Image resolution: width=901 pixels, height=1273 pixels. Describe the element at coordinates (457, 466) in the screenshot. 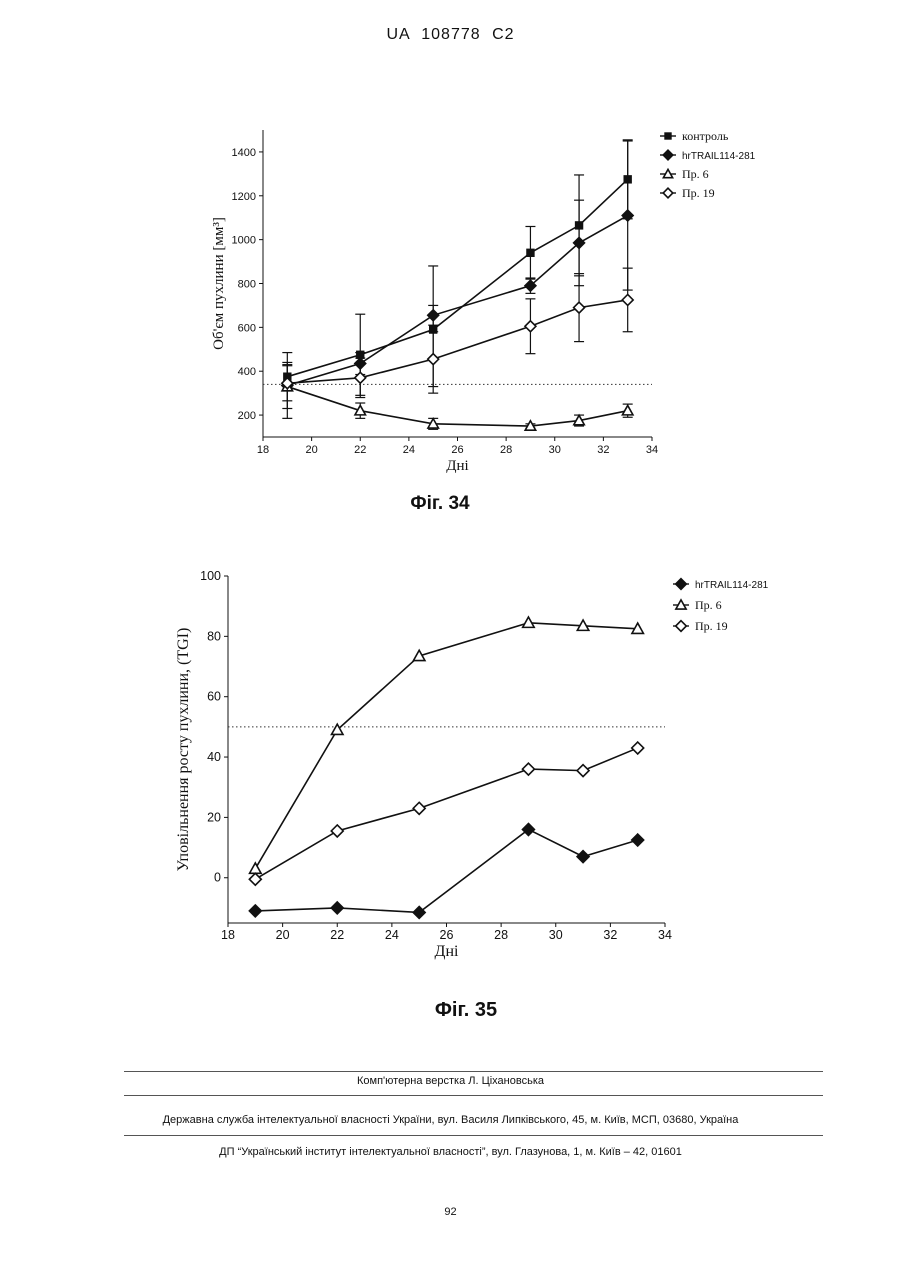

I see `x-axis-title: Дні` at that location.